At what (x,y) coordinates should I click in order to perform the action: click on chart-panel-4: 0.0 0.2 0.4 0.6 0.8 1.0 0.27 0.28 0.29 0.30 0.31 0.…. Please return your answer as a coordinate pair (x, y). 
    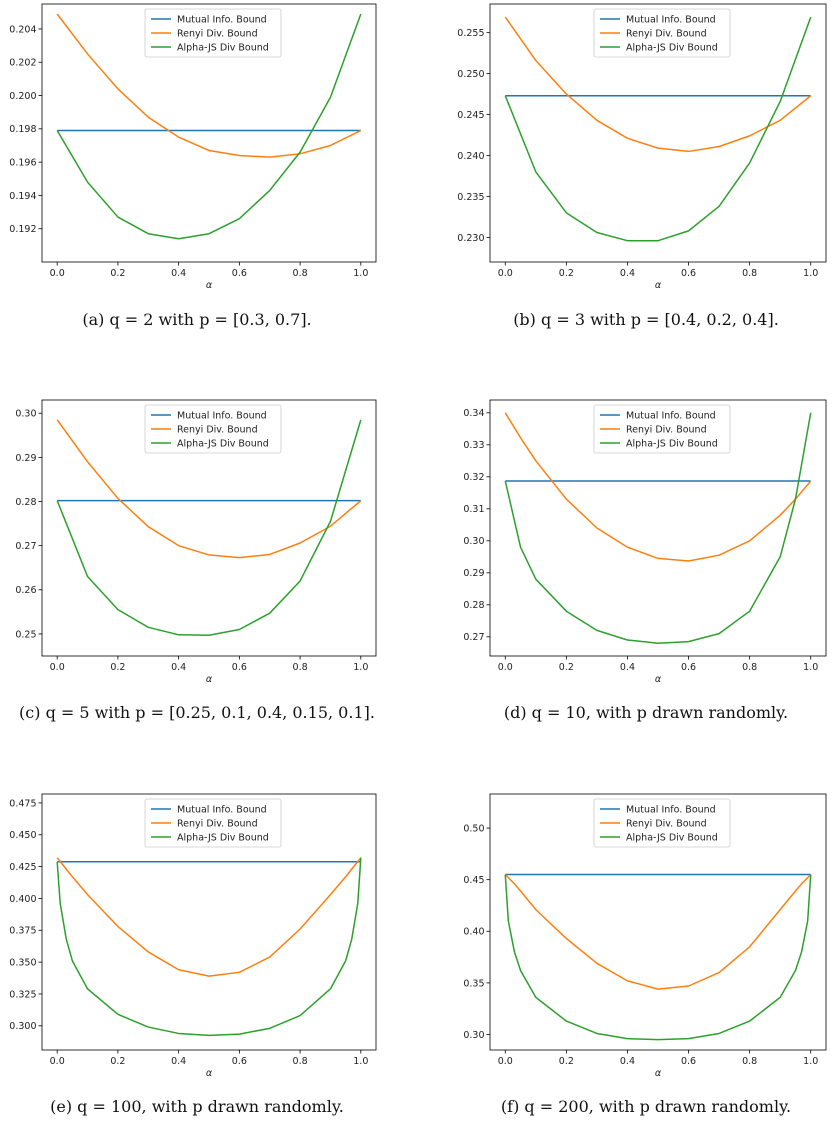
    Looking at the image, I should click on (645, 560).